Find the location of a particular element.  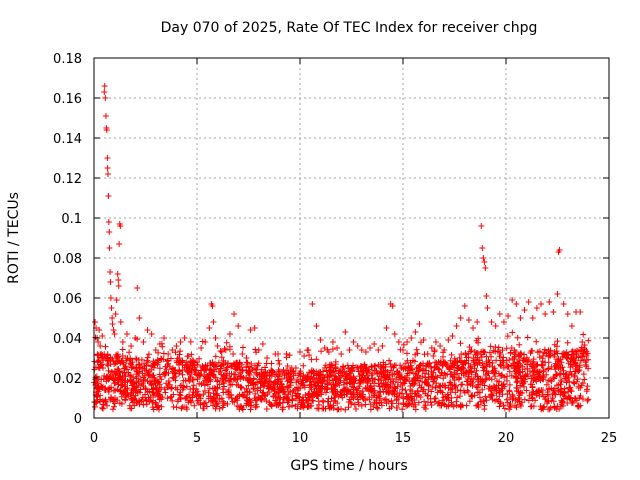

y-tick-label: 0.12 is located at coordinates (67, 179).